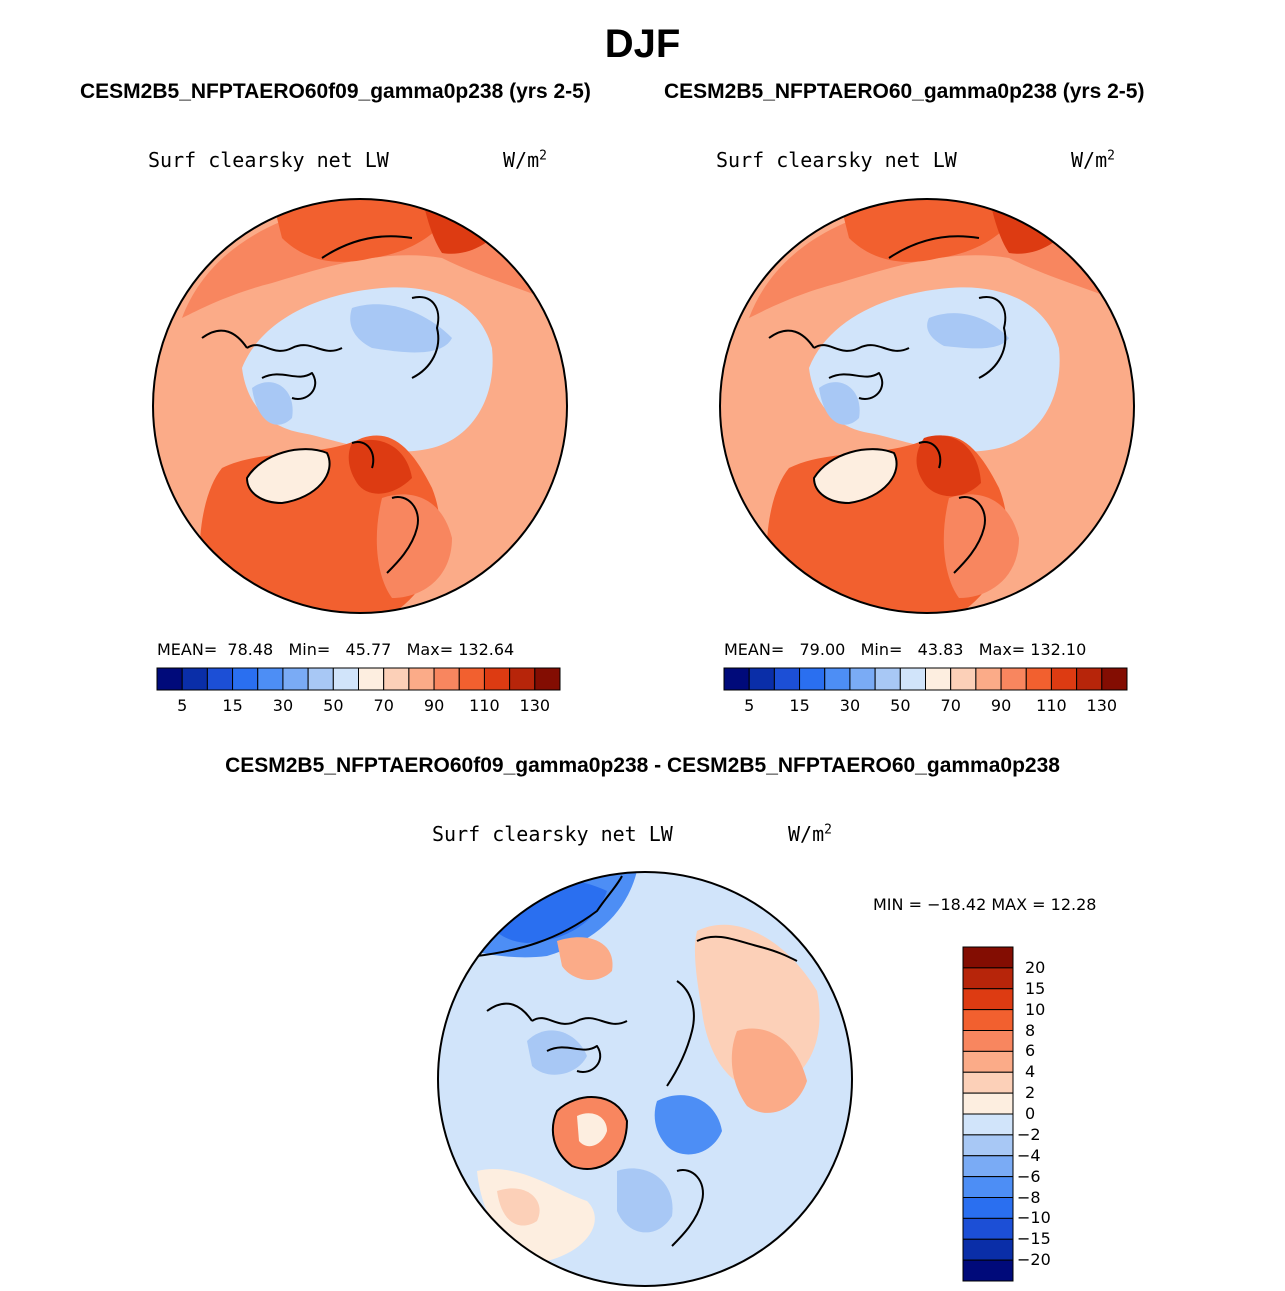 The width and height of the screenshot is (1285, 1291). I want to click on colorbar-tick-label: −10, so click(1034, 1218).